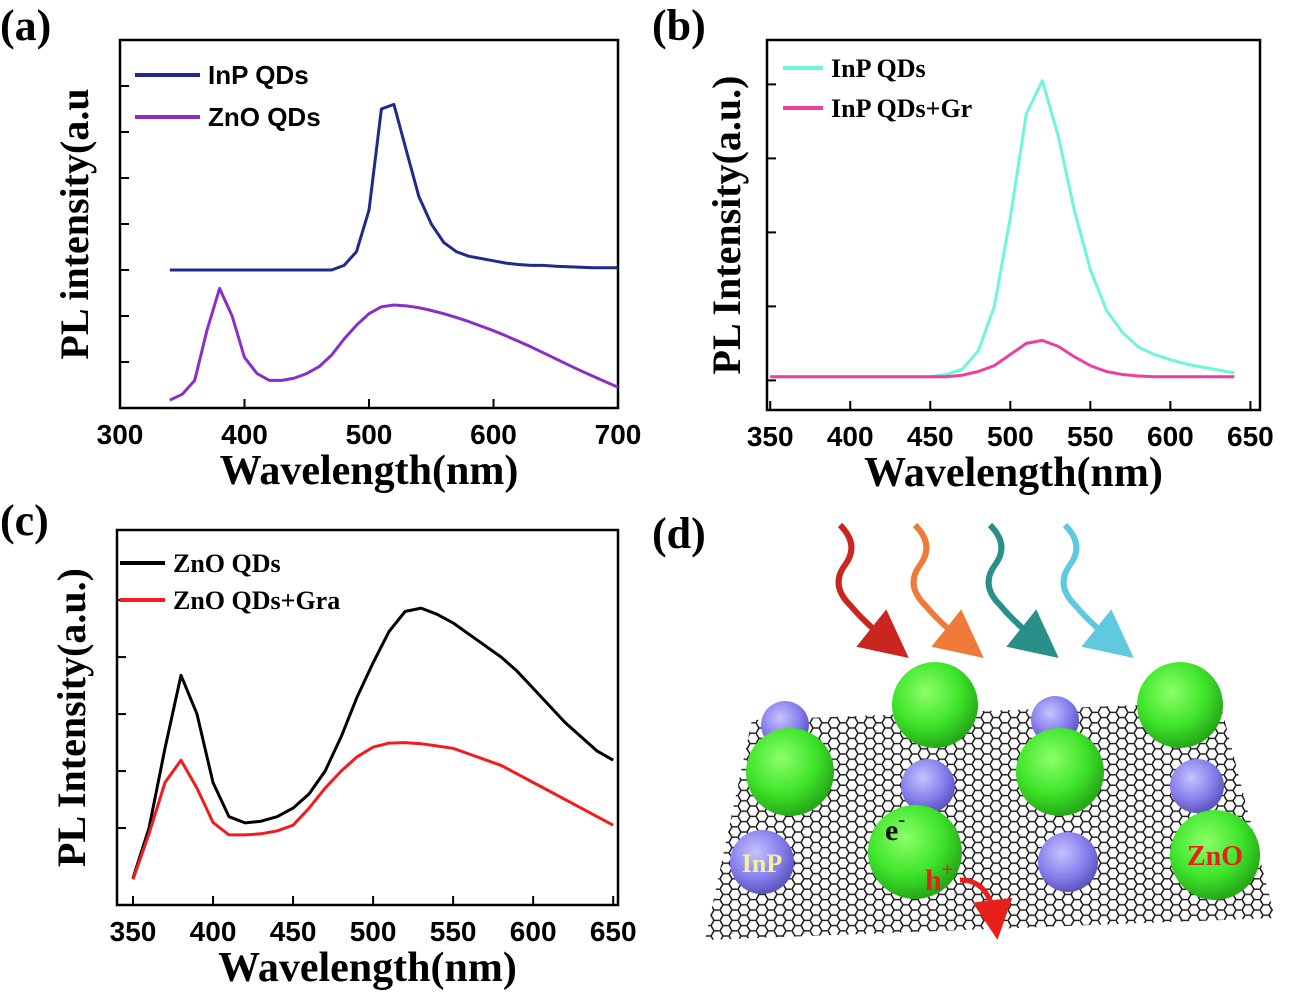 The height and width of the screenshot is (1003, 1302). Describe the element at coordinates (901, 820) in the screenshot. I see `electron-charge: -` at that location.